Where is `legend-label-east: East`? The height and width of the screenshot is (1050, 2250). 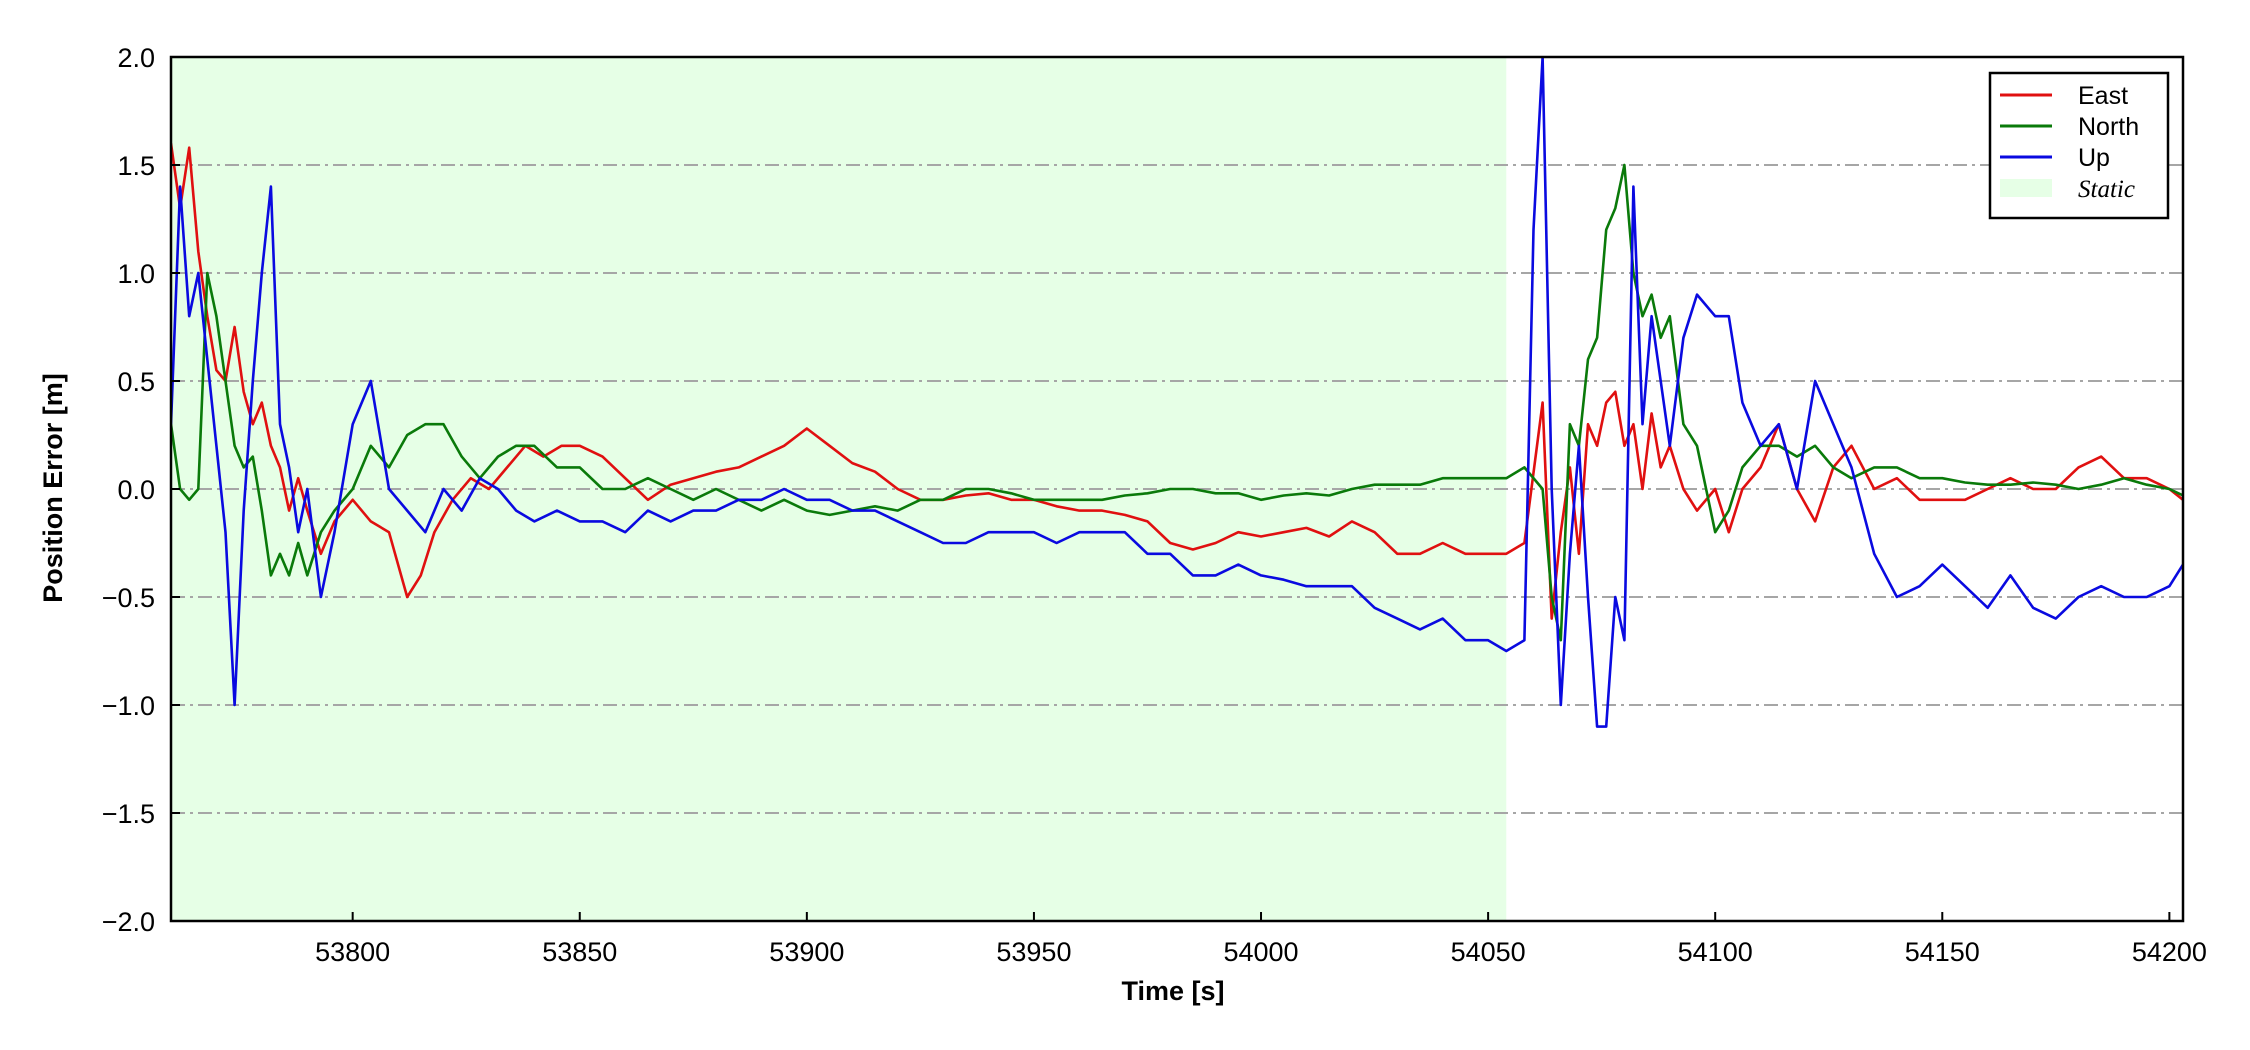
legend-label-east: East is located at coordinates (2103, 96).